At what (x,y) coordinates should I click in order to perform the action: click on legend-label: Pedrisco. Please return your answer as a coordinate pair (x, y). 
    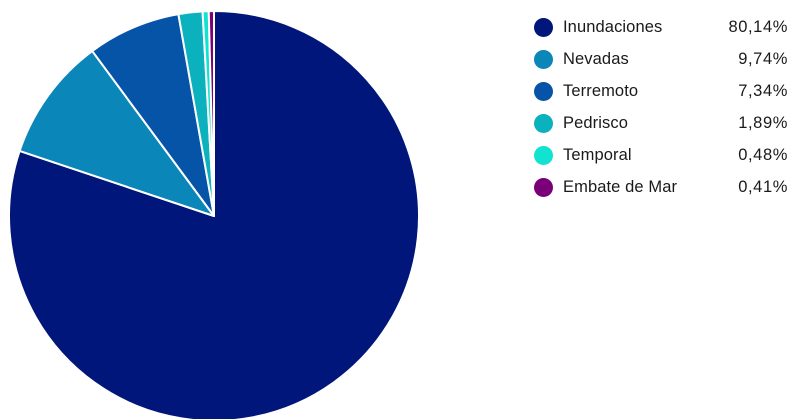
    Looking at the image, I should click on (595, 122).